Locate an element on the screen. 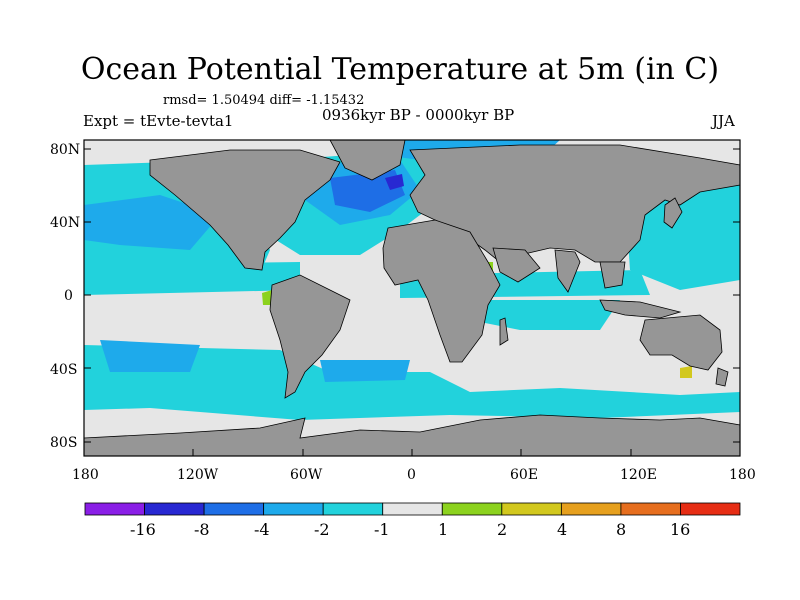  australia is located at coordinates (681, 342).